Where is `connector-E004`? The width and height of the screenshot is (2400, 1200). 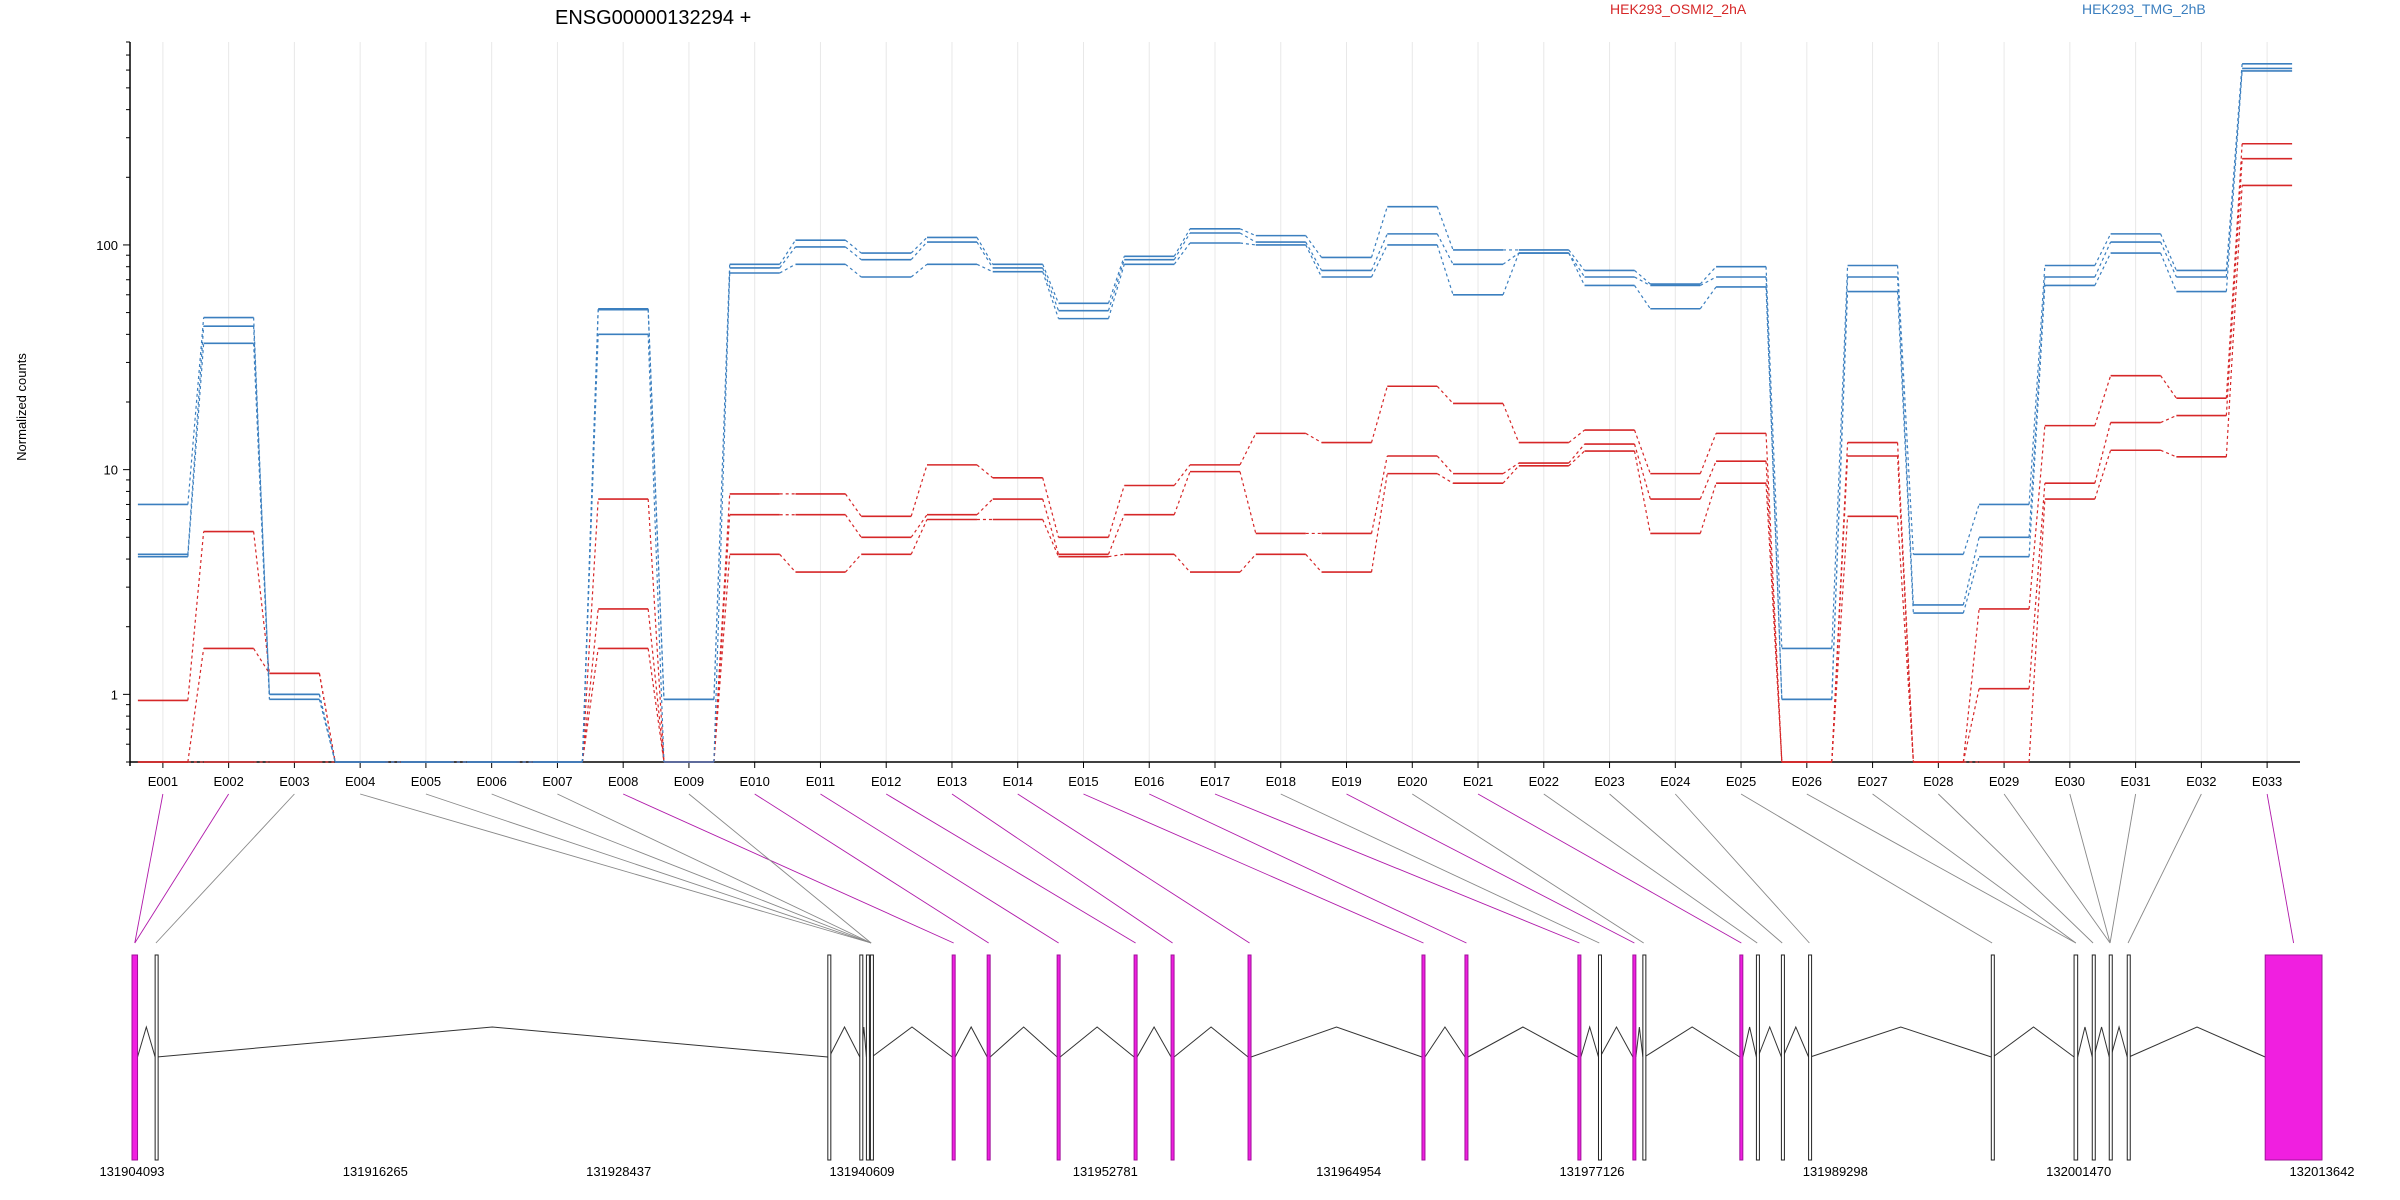
connector-E004 is located at coordinates (616, 868).